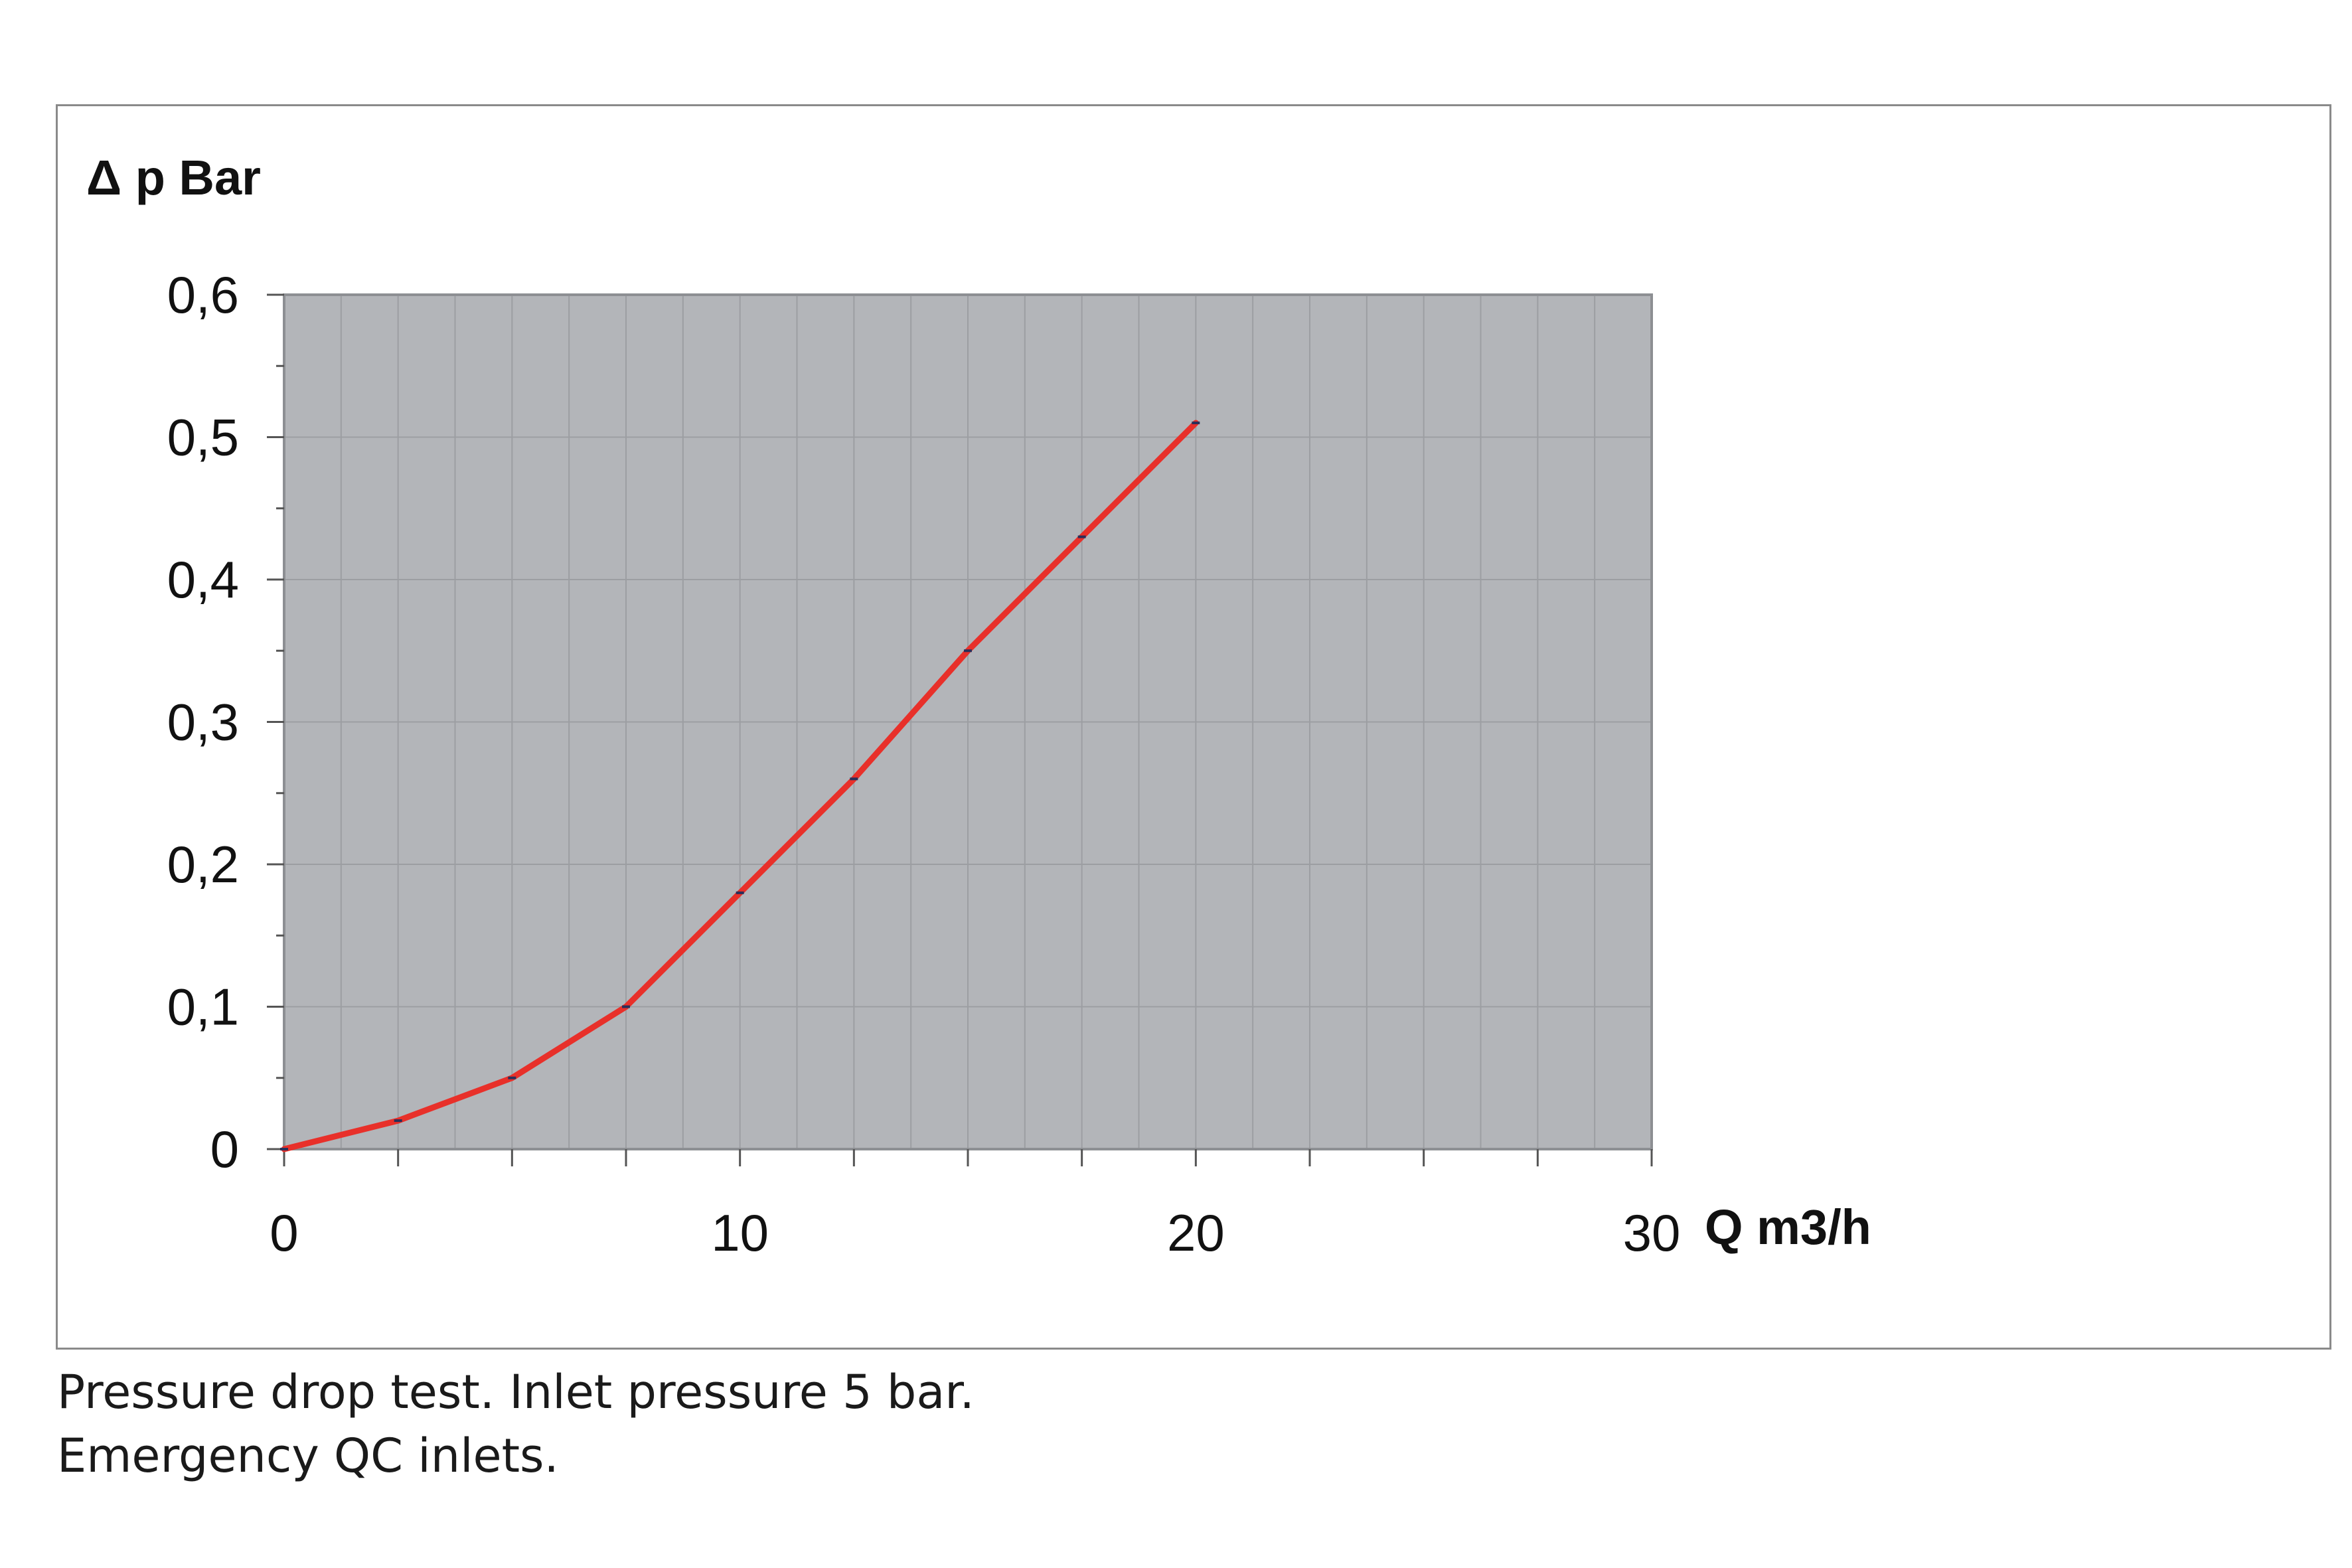 This screenshot has width=2352, height=1568. I want to click on y-axis-label: Δ p Bar, so click(174, 178).